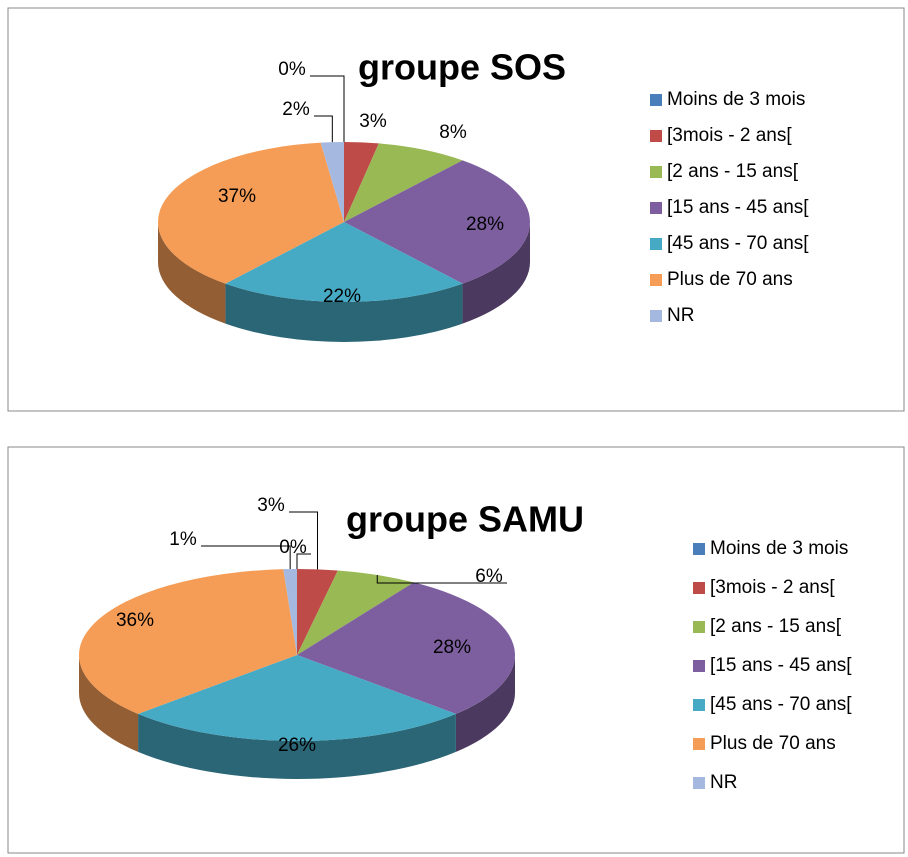 This screenshot has height=857, width=908. What do you see at coordinates (183, 539) in the screenshot?
I see `data-label: 1%` at bounding box center [183, 539].